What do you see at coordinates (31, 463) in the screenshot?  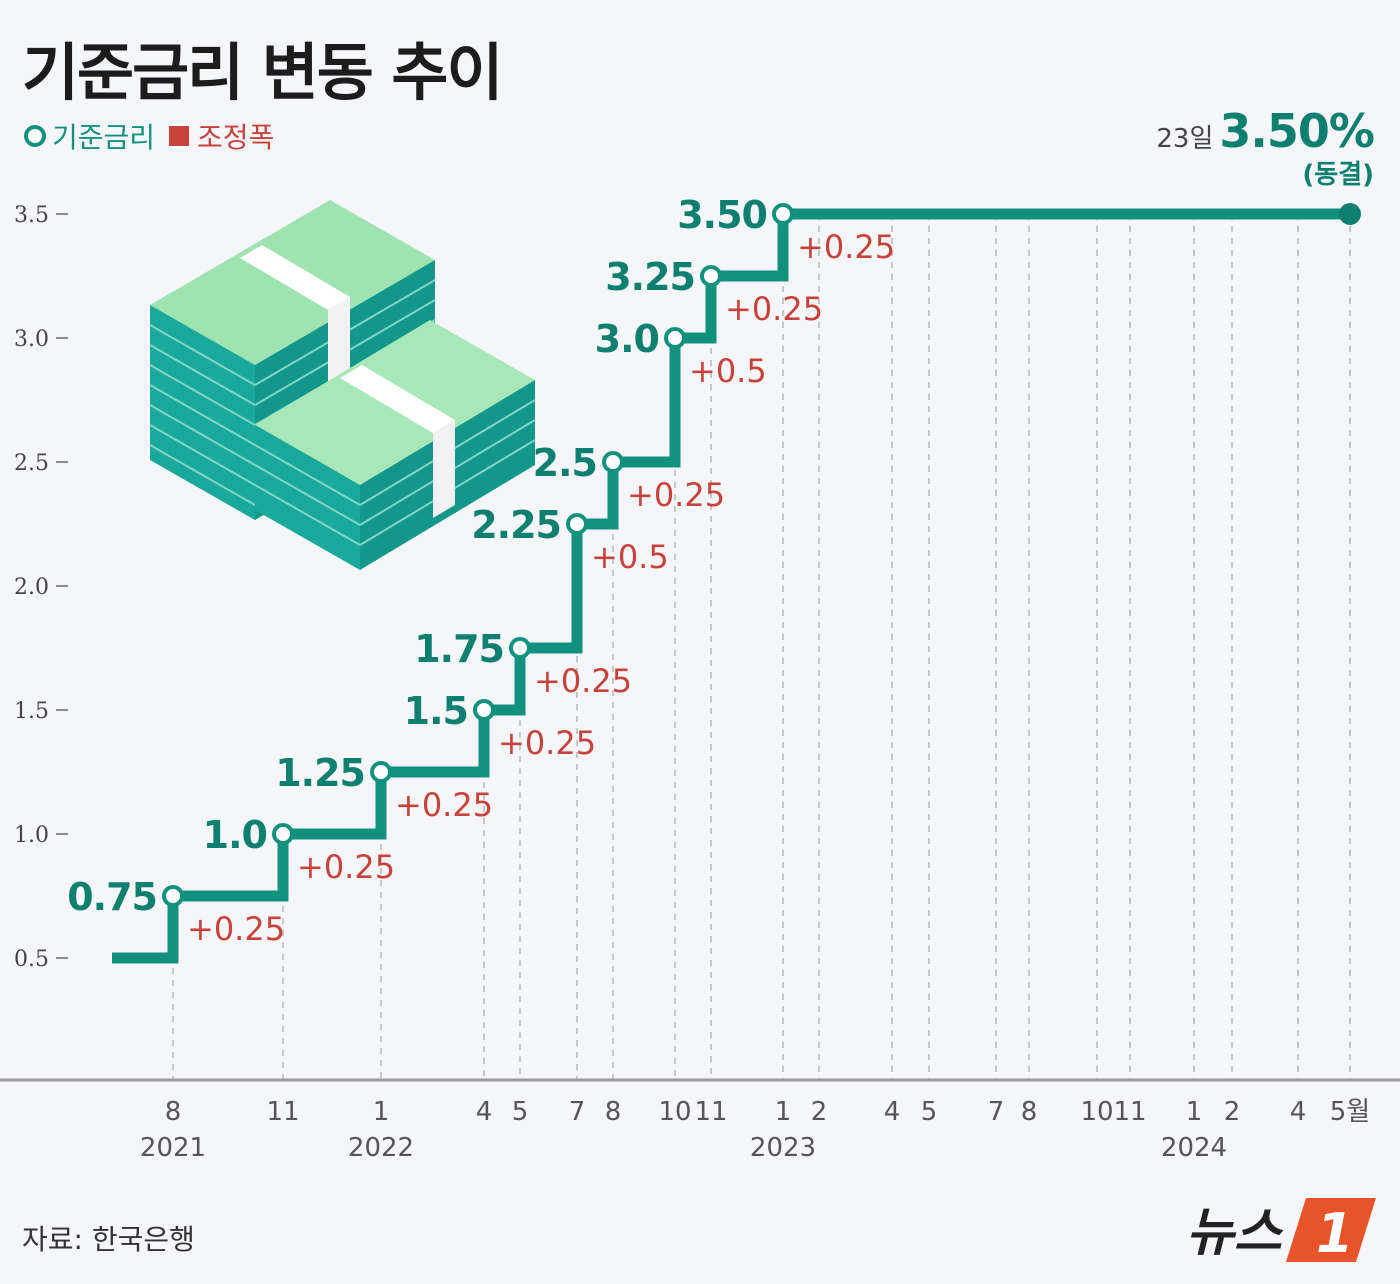 I see `y-tick-label: 2.5` at bounding box center [31, 463].